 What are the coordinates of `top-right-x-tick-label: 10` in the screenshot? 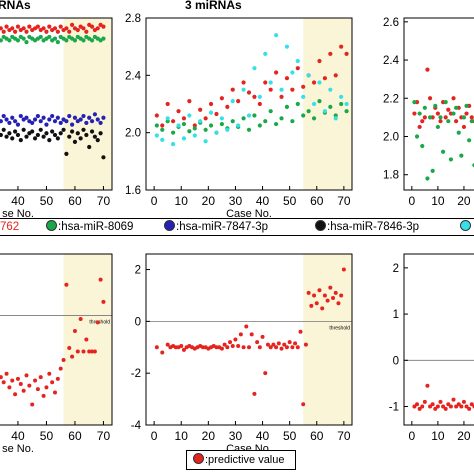 It's located at (438, 201).